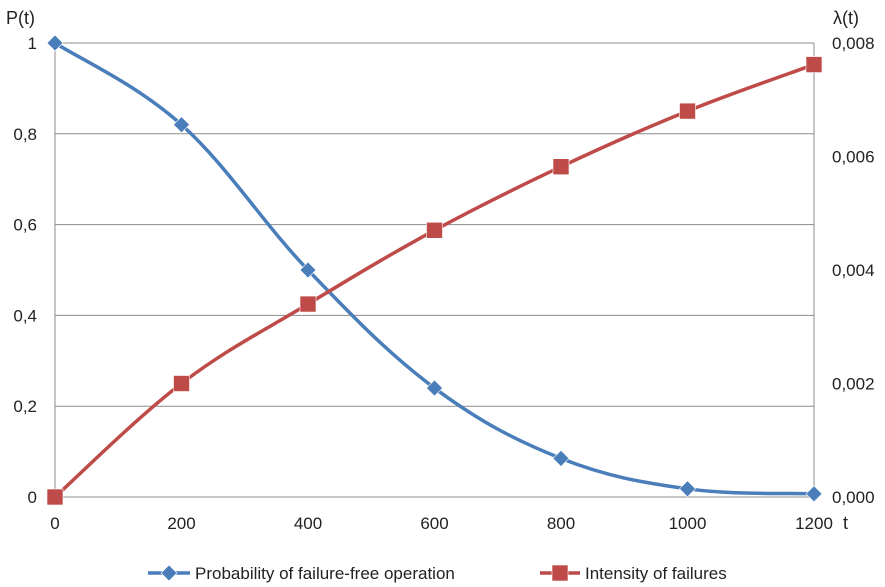 The height and width of the screenshot is (587, 885). Describe the element at coordinates (25, 225) in the screenshot. I see `left-y-tick-label: 0,6` at that location.